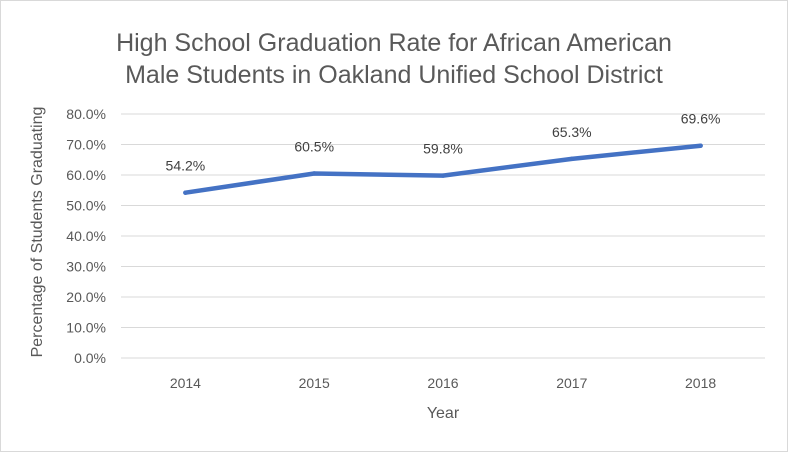  I want to click on data-label: 69.6%, so click(701, 119).